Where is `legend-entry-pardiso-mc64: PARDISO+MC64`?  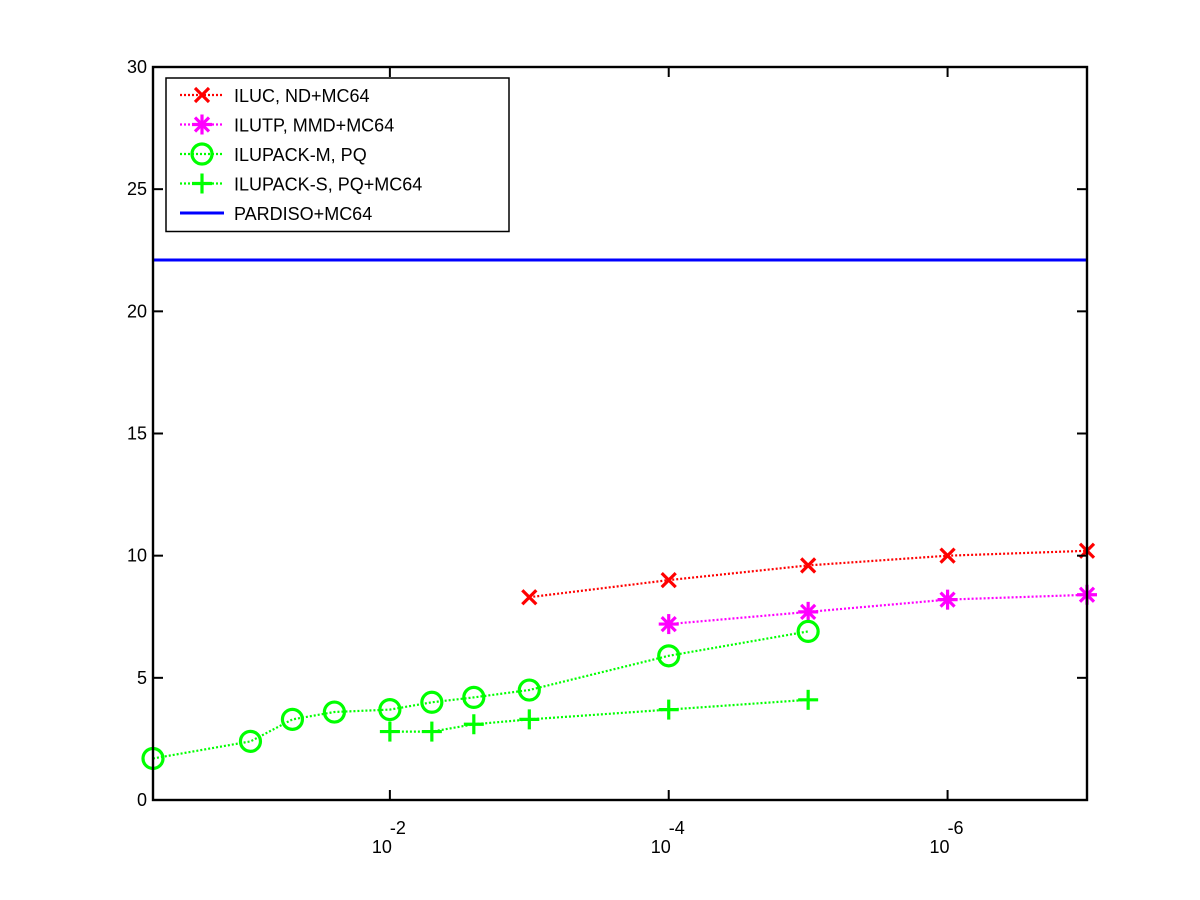 legend-entry-pardiso-mc64: PARDISO+MC64 is located at coordinates (276, 214).